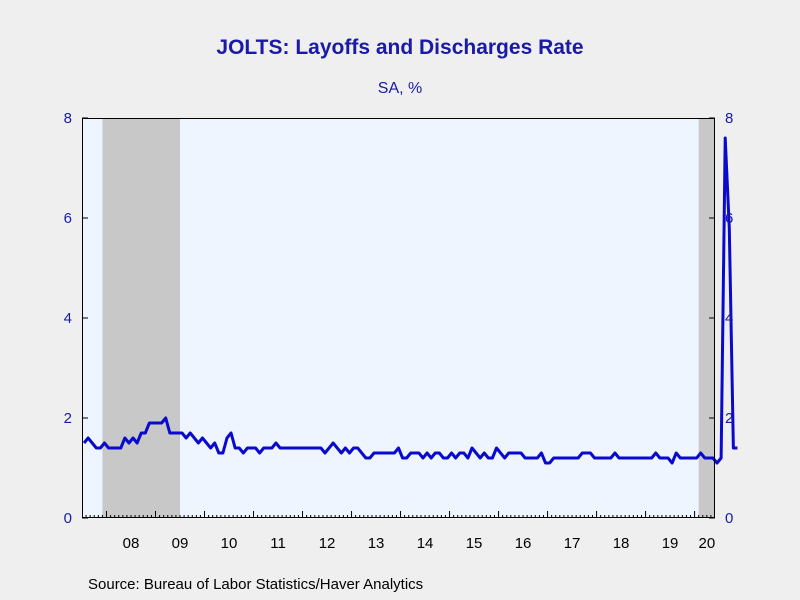 The image size is (800, 600). What do you see at coordinates (327, 543) in the screenshot?
I see `x-tick-label: 12` at bounding box center [327, 543].